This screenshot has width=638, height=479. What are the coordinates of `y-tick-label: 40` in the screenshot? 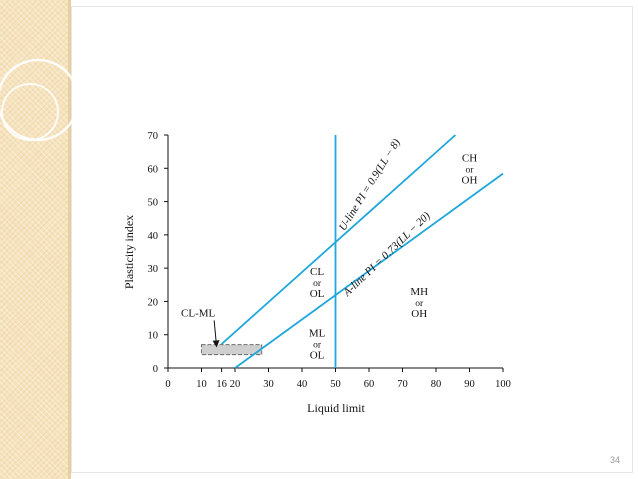 It's located at (153, 236).